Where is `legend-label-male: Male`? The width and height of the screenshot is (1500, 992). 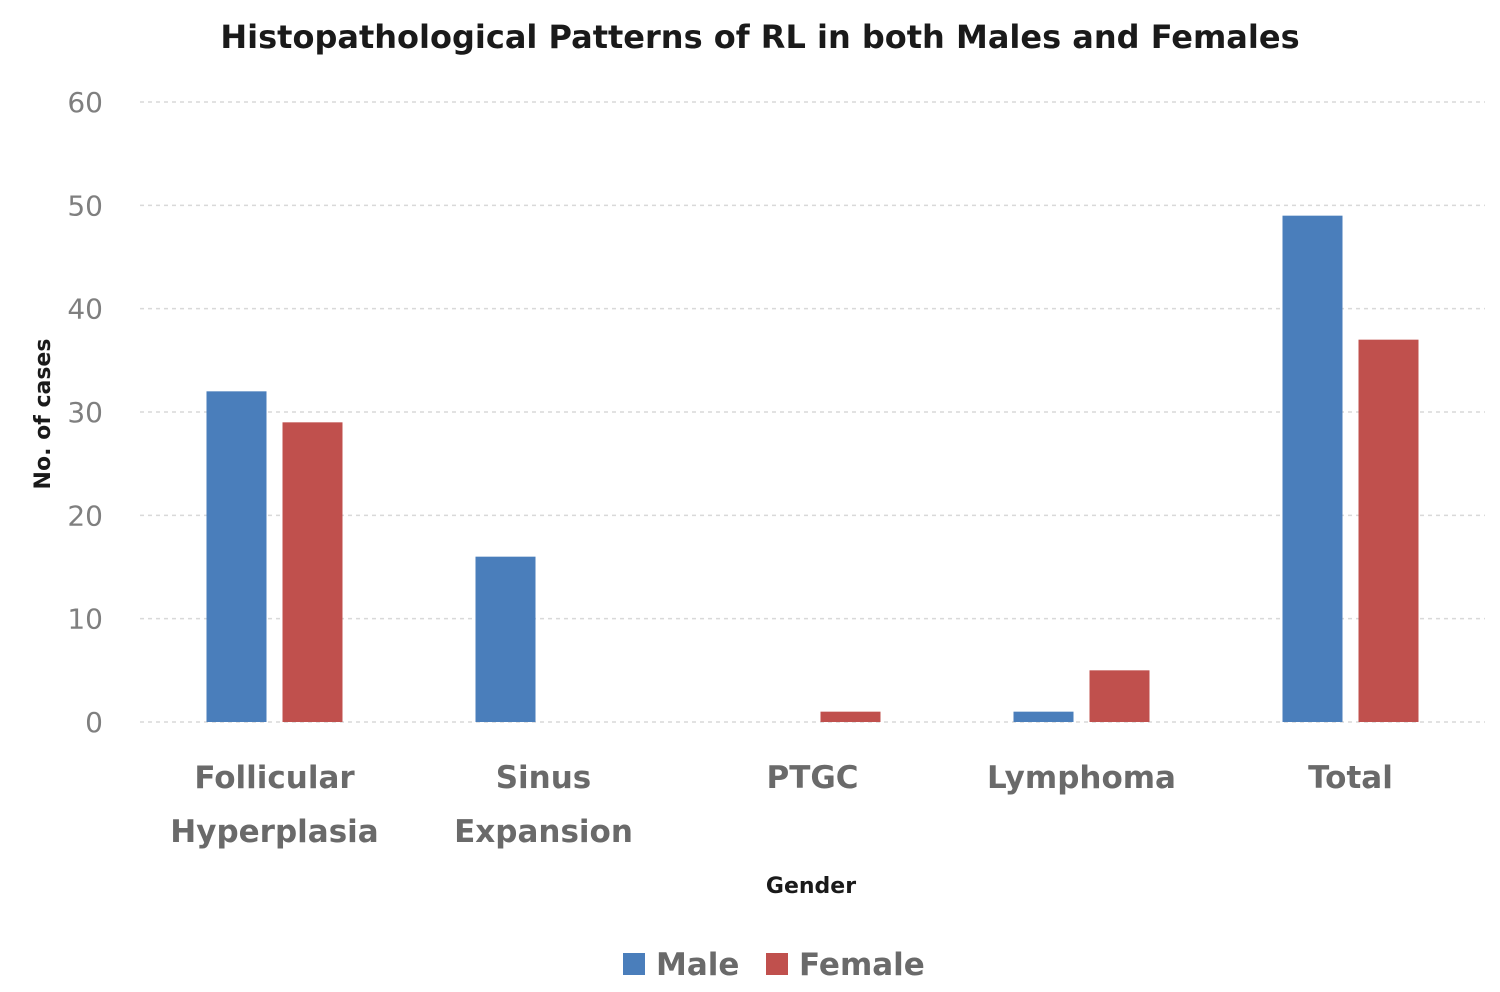 legend-label-male: Male is located at coordinates (697, 965).